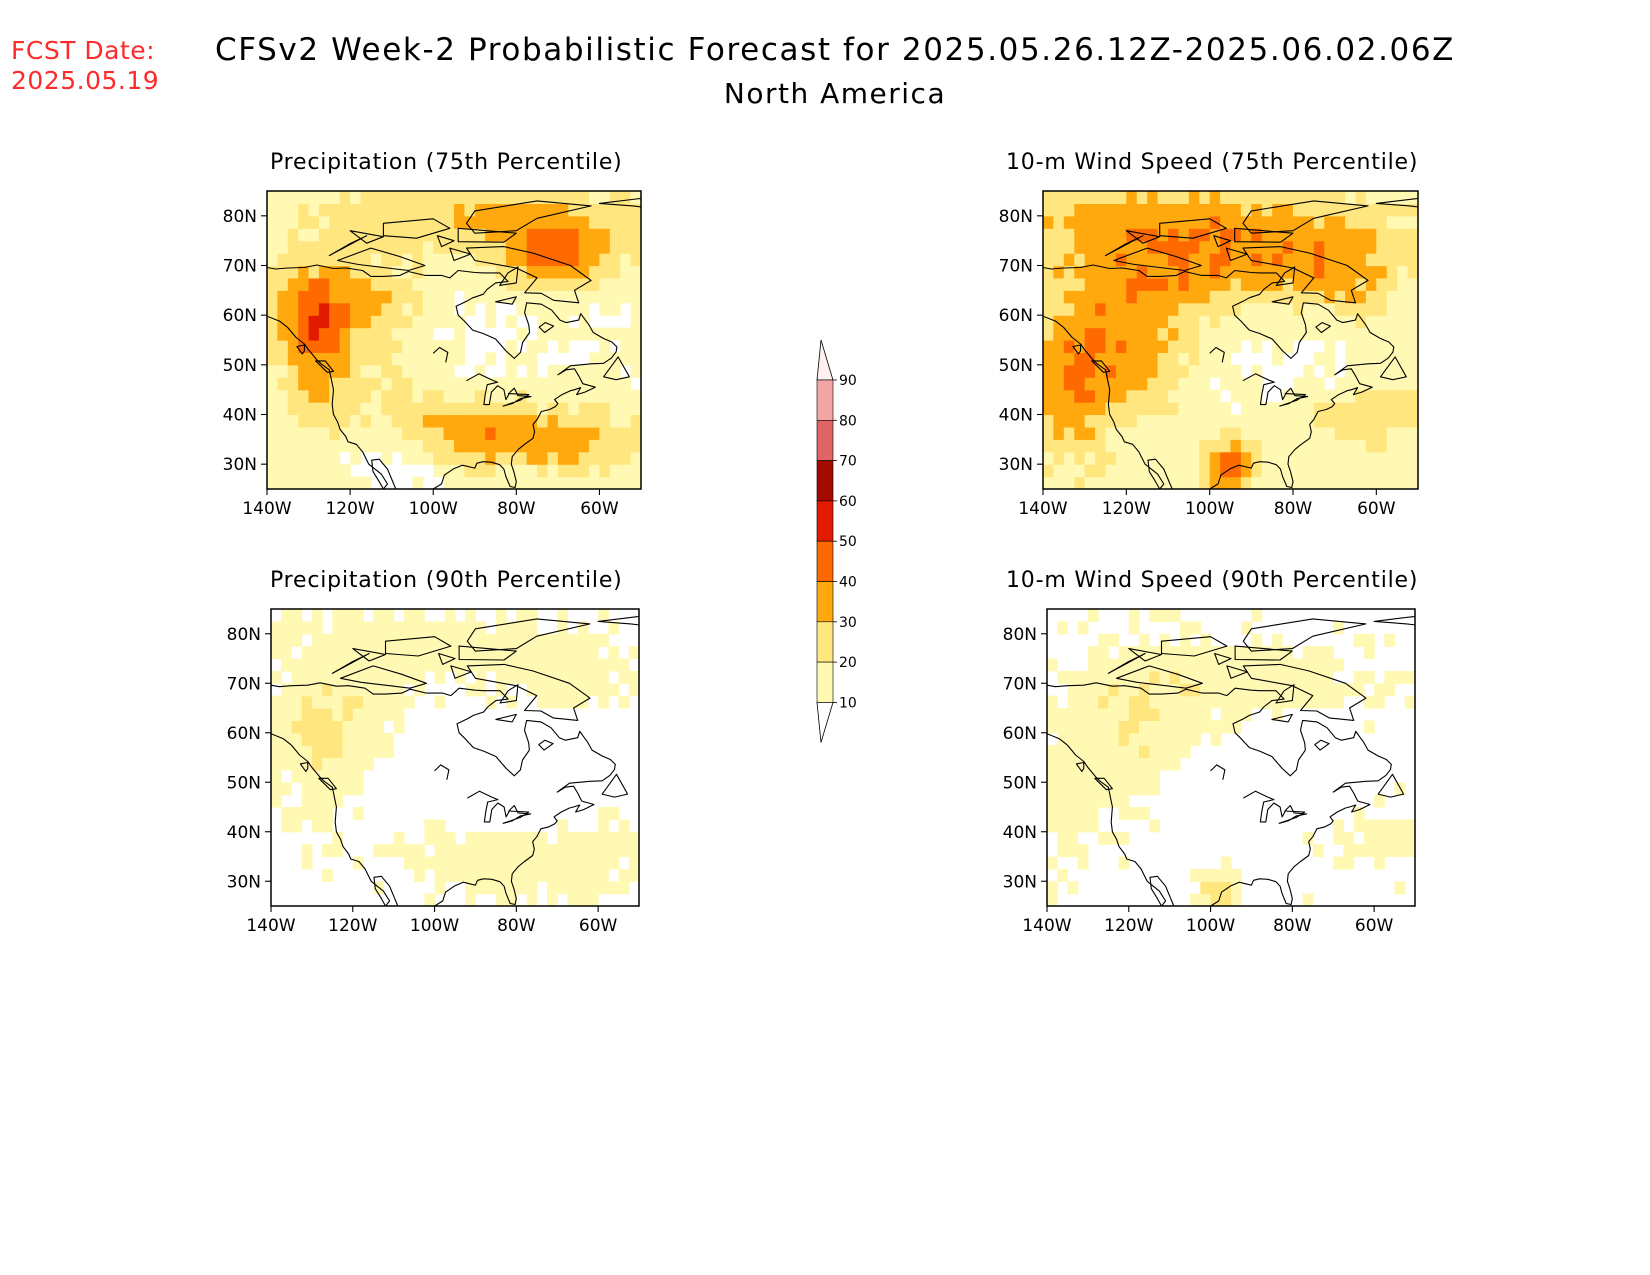  Describe the element at coordinates (848, 703) in the screenshot. I see `colorbar-level-label: 10` at that location.